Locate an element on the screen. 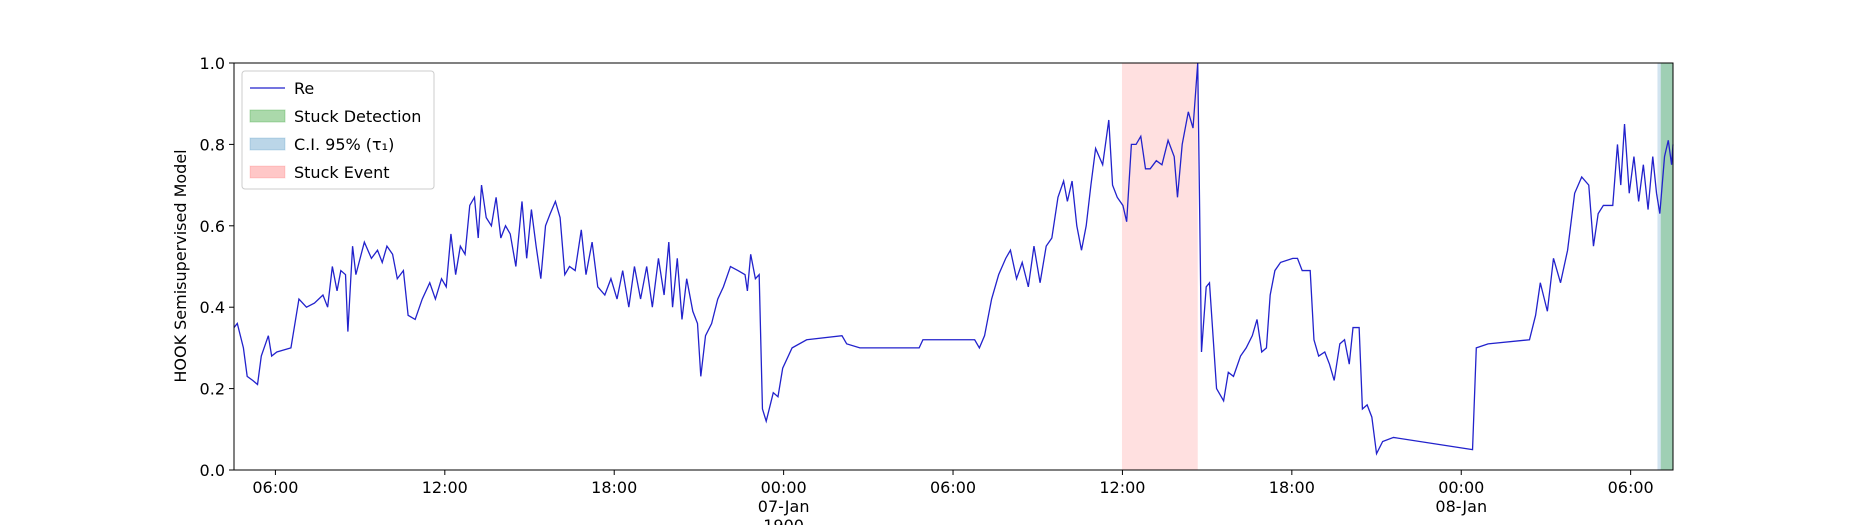 The image size is (1850, 525). y-tick-label: 0.6 is located at coordinates (212, 226).